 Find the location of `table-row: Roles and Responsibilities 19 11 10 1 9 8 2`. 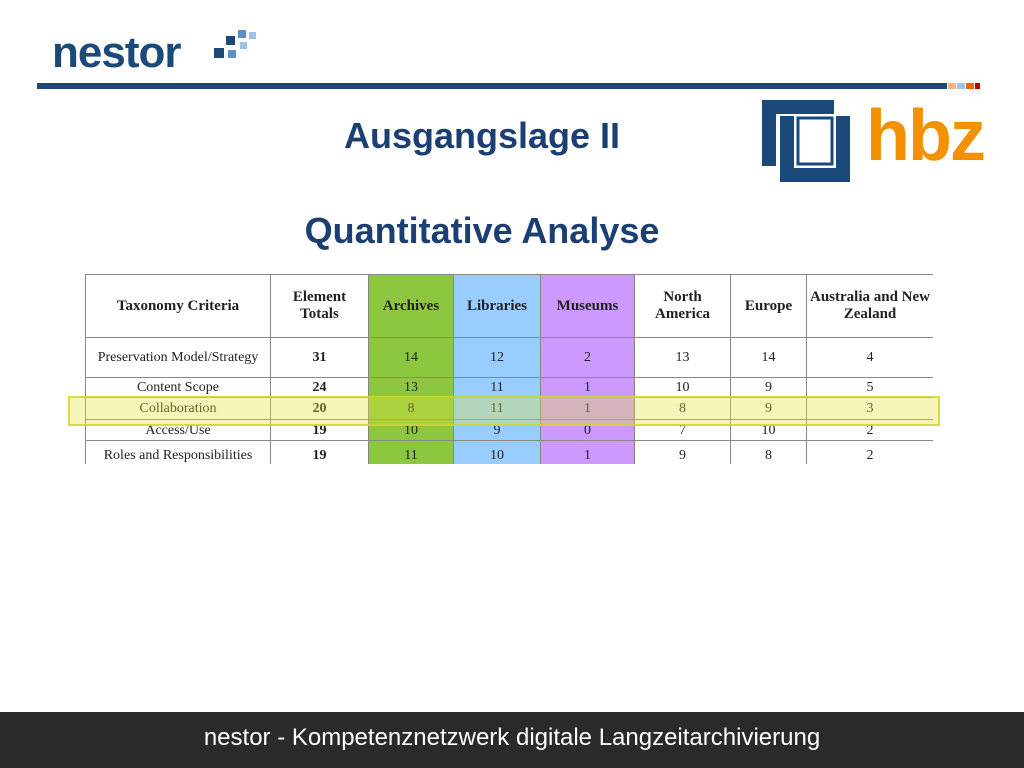

table-row: Roles and Responsibilities 19 11 10 1 9 8 2 is located at coordinates (509, 452).